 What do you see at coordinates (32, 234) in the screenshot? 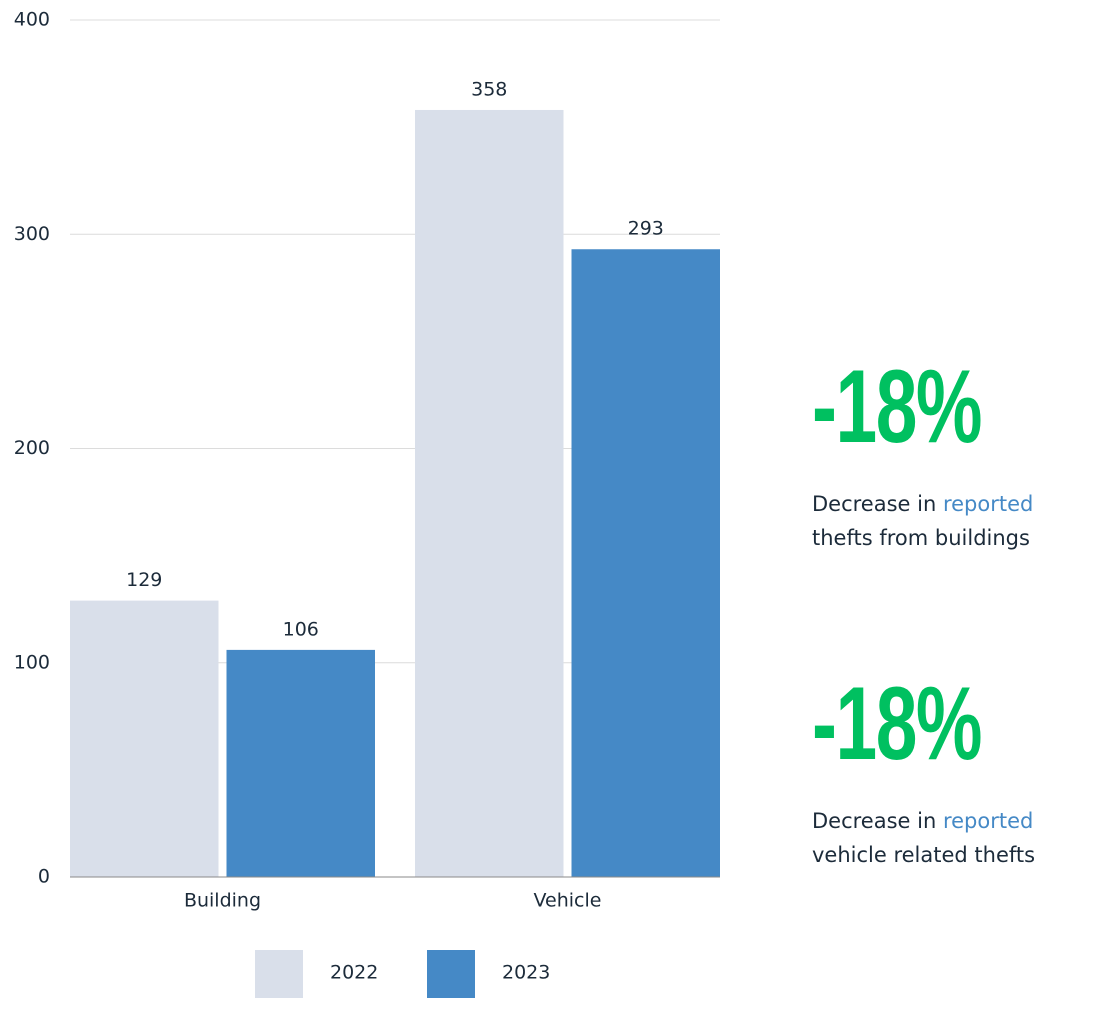
I see `y-tick-label: 300` at bounding box center [32, 234].